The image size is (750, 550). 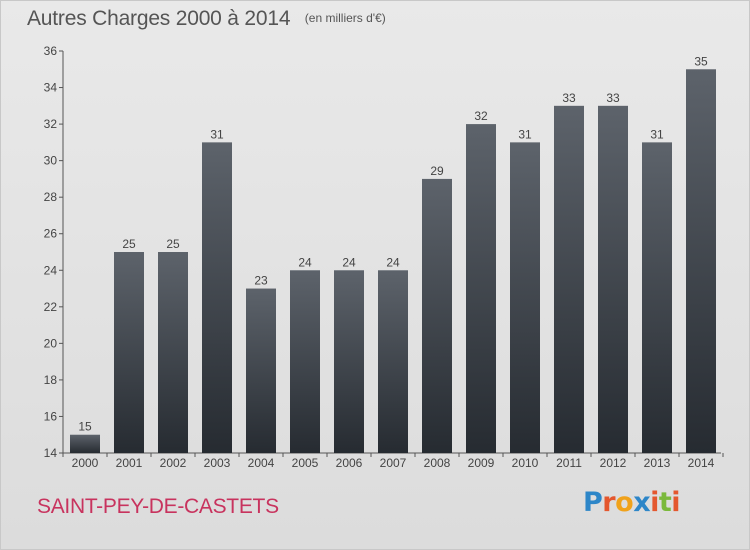 I want to click on x-tick-label: 2014, so click(x=701, y=463).